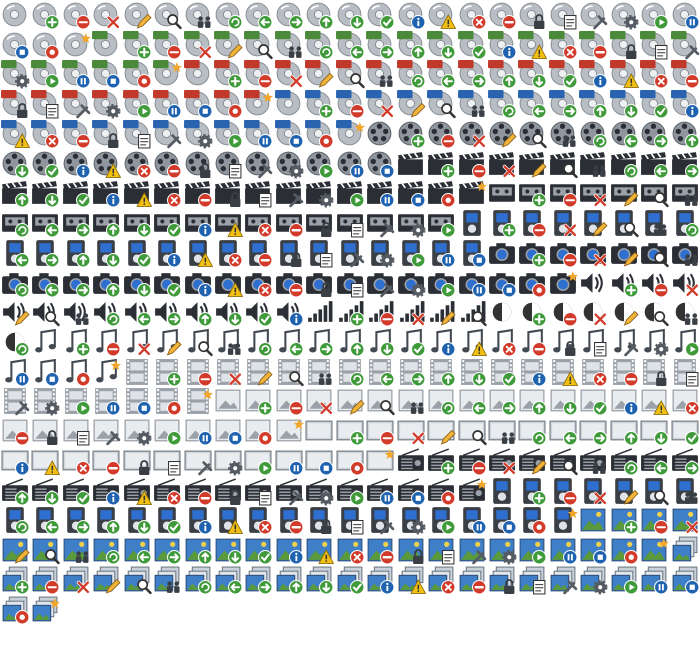 The image size is (700, 654). What do you see at coordinates (319, 134) in the screenshot?
I see `blu-ray-record-icon` at bounding box center [319, 134].